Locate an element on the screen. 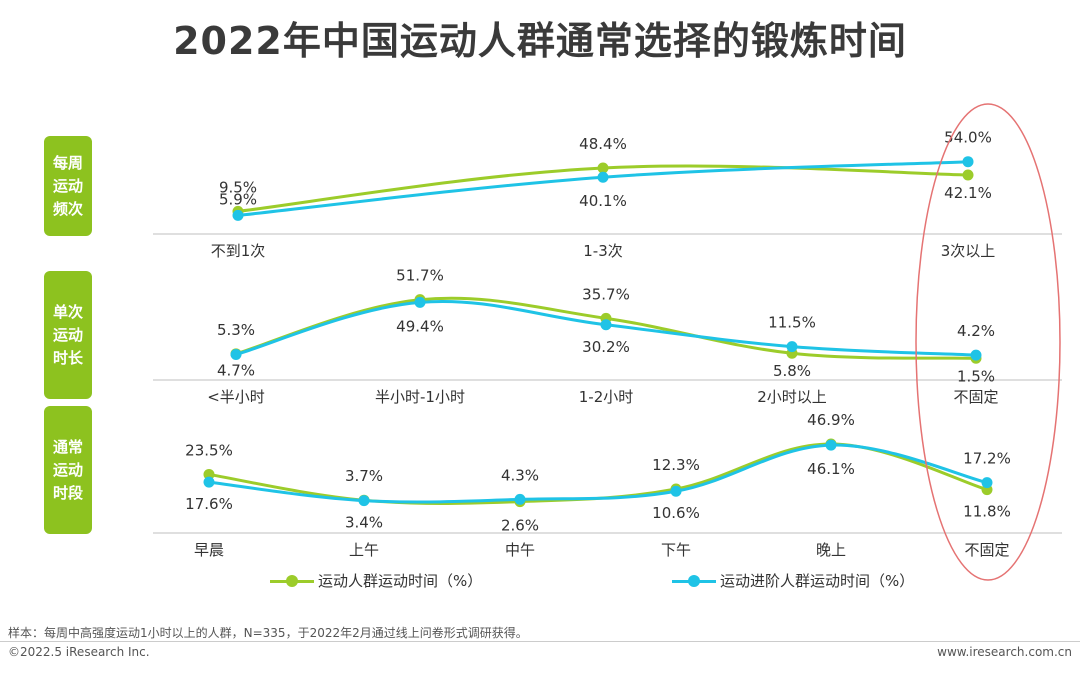 The width and height of the screenshot is (1080, 676). data-label-a-0-1: 48.4% is located at coordinates (603, 144).